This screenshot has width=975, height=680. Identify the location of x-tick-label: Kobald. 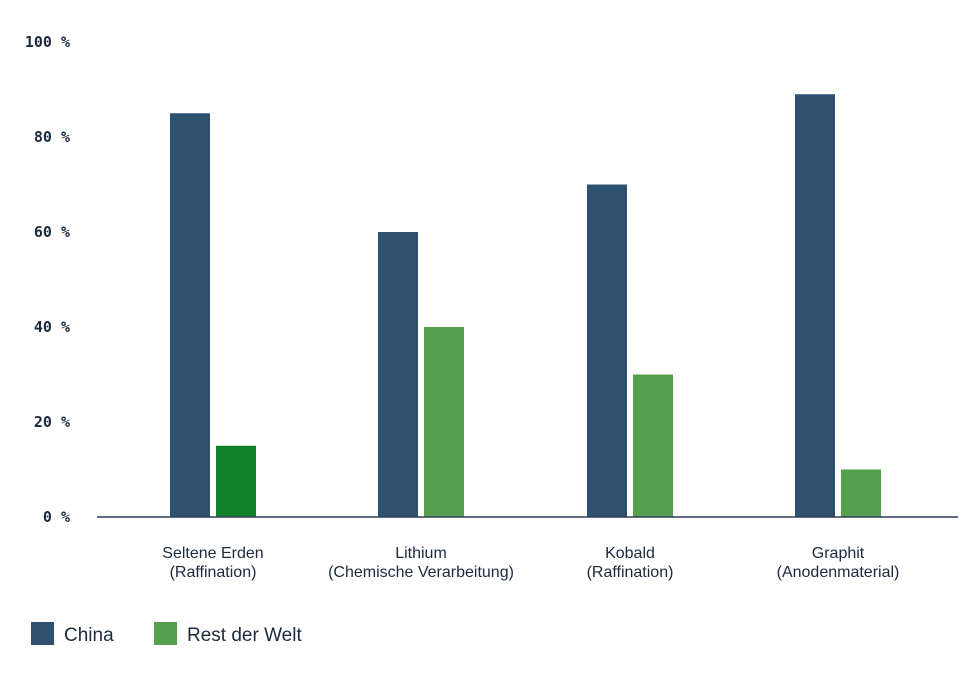
(630, 553).